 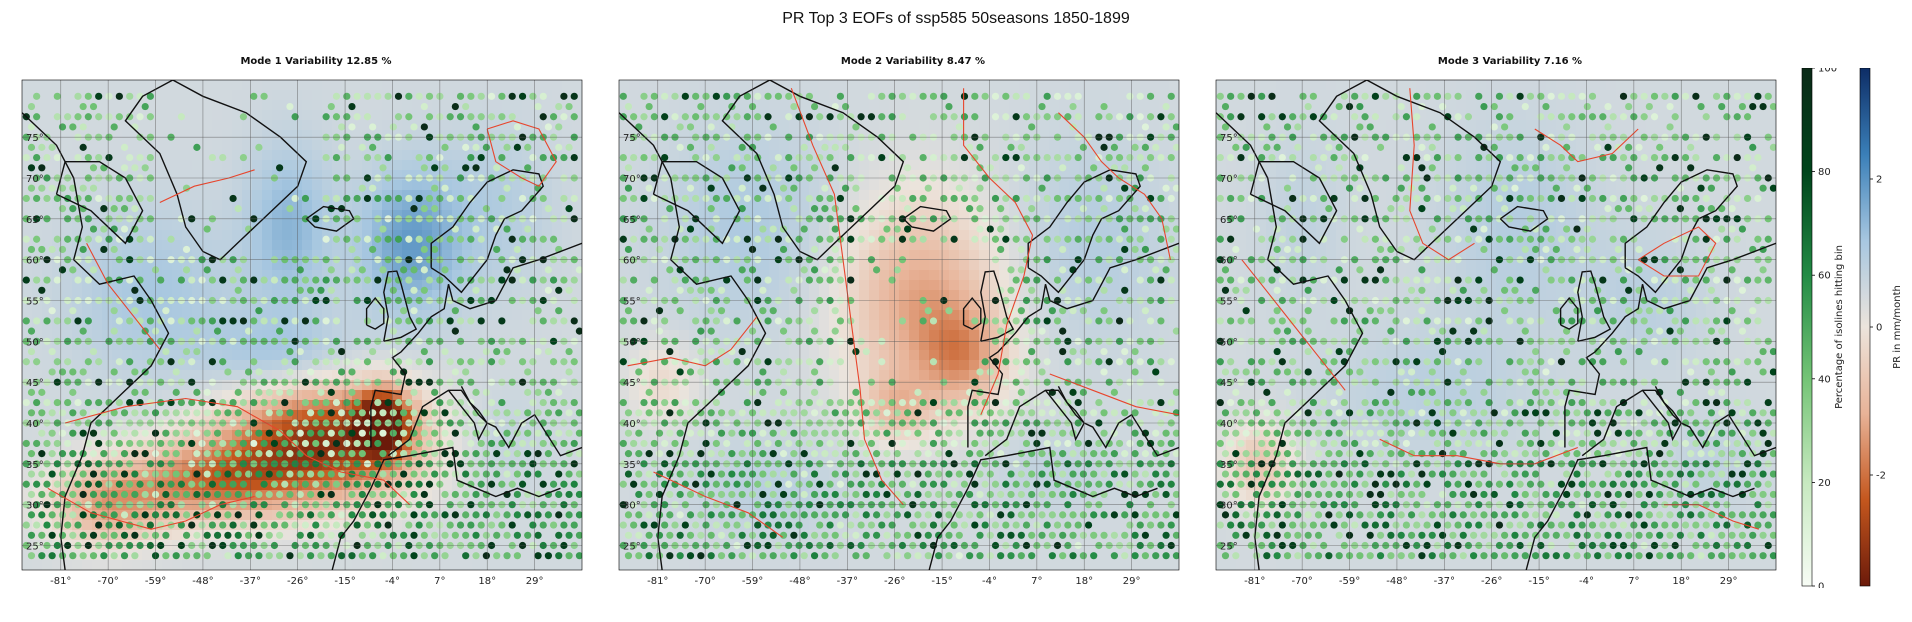 I want to click on latitude-tick-label: 40°, so click(x=35, y=424).